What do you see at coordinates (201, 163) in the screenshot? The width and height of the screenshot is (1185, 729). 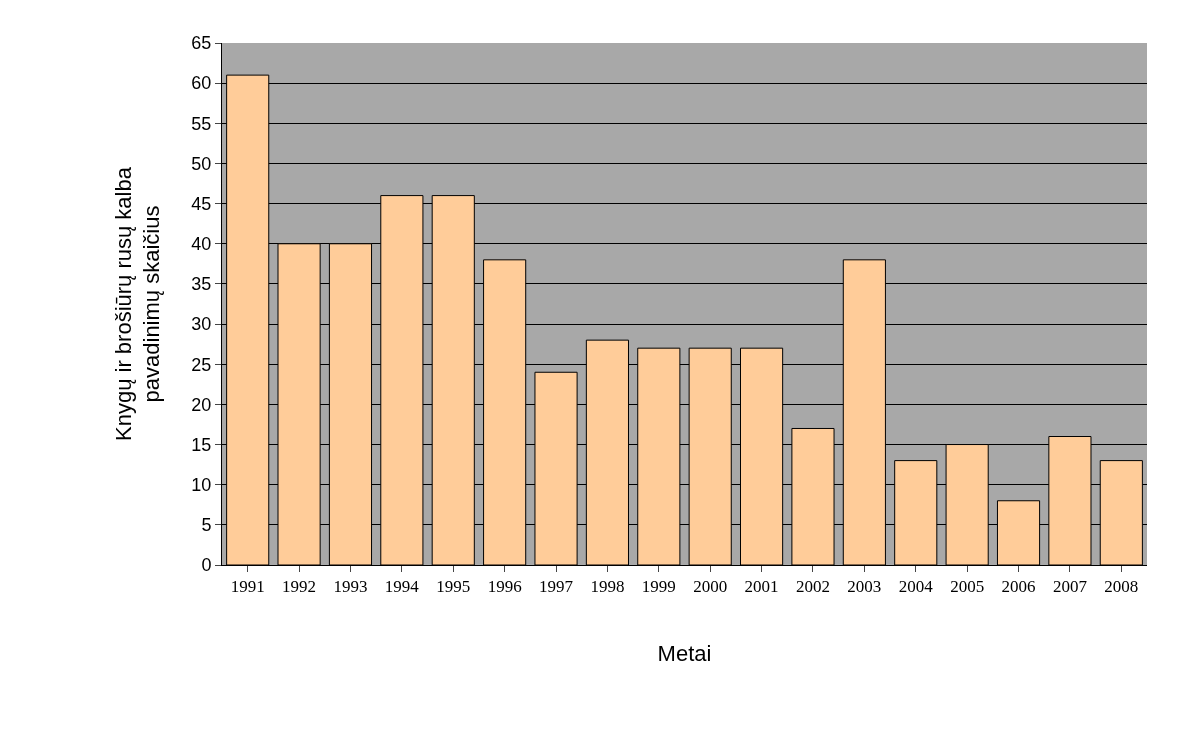 I see `y-tick-label: 50` at bounding box center [201, 163].